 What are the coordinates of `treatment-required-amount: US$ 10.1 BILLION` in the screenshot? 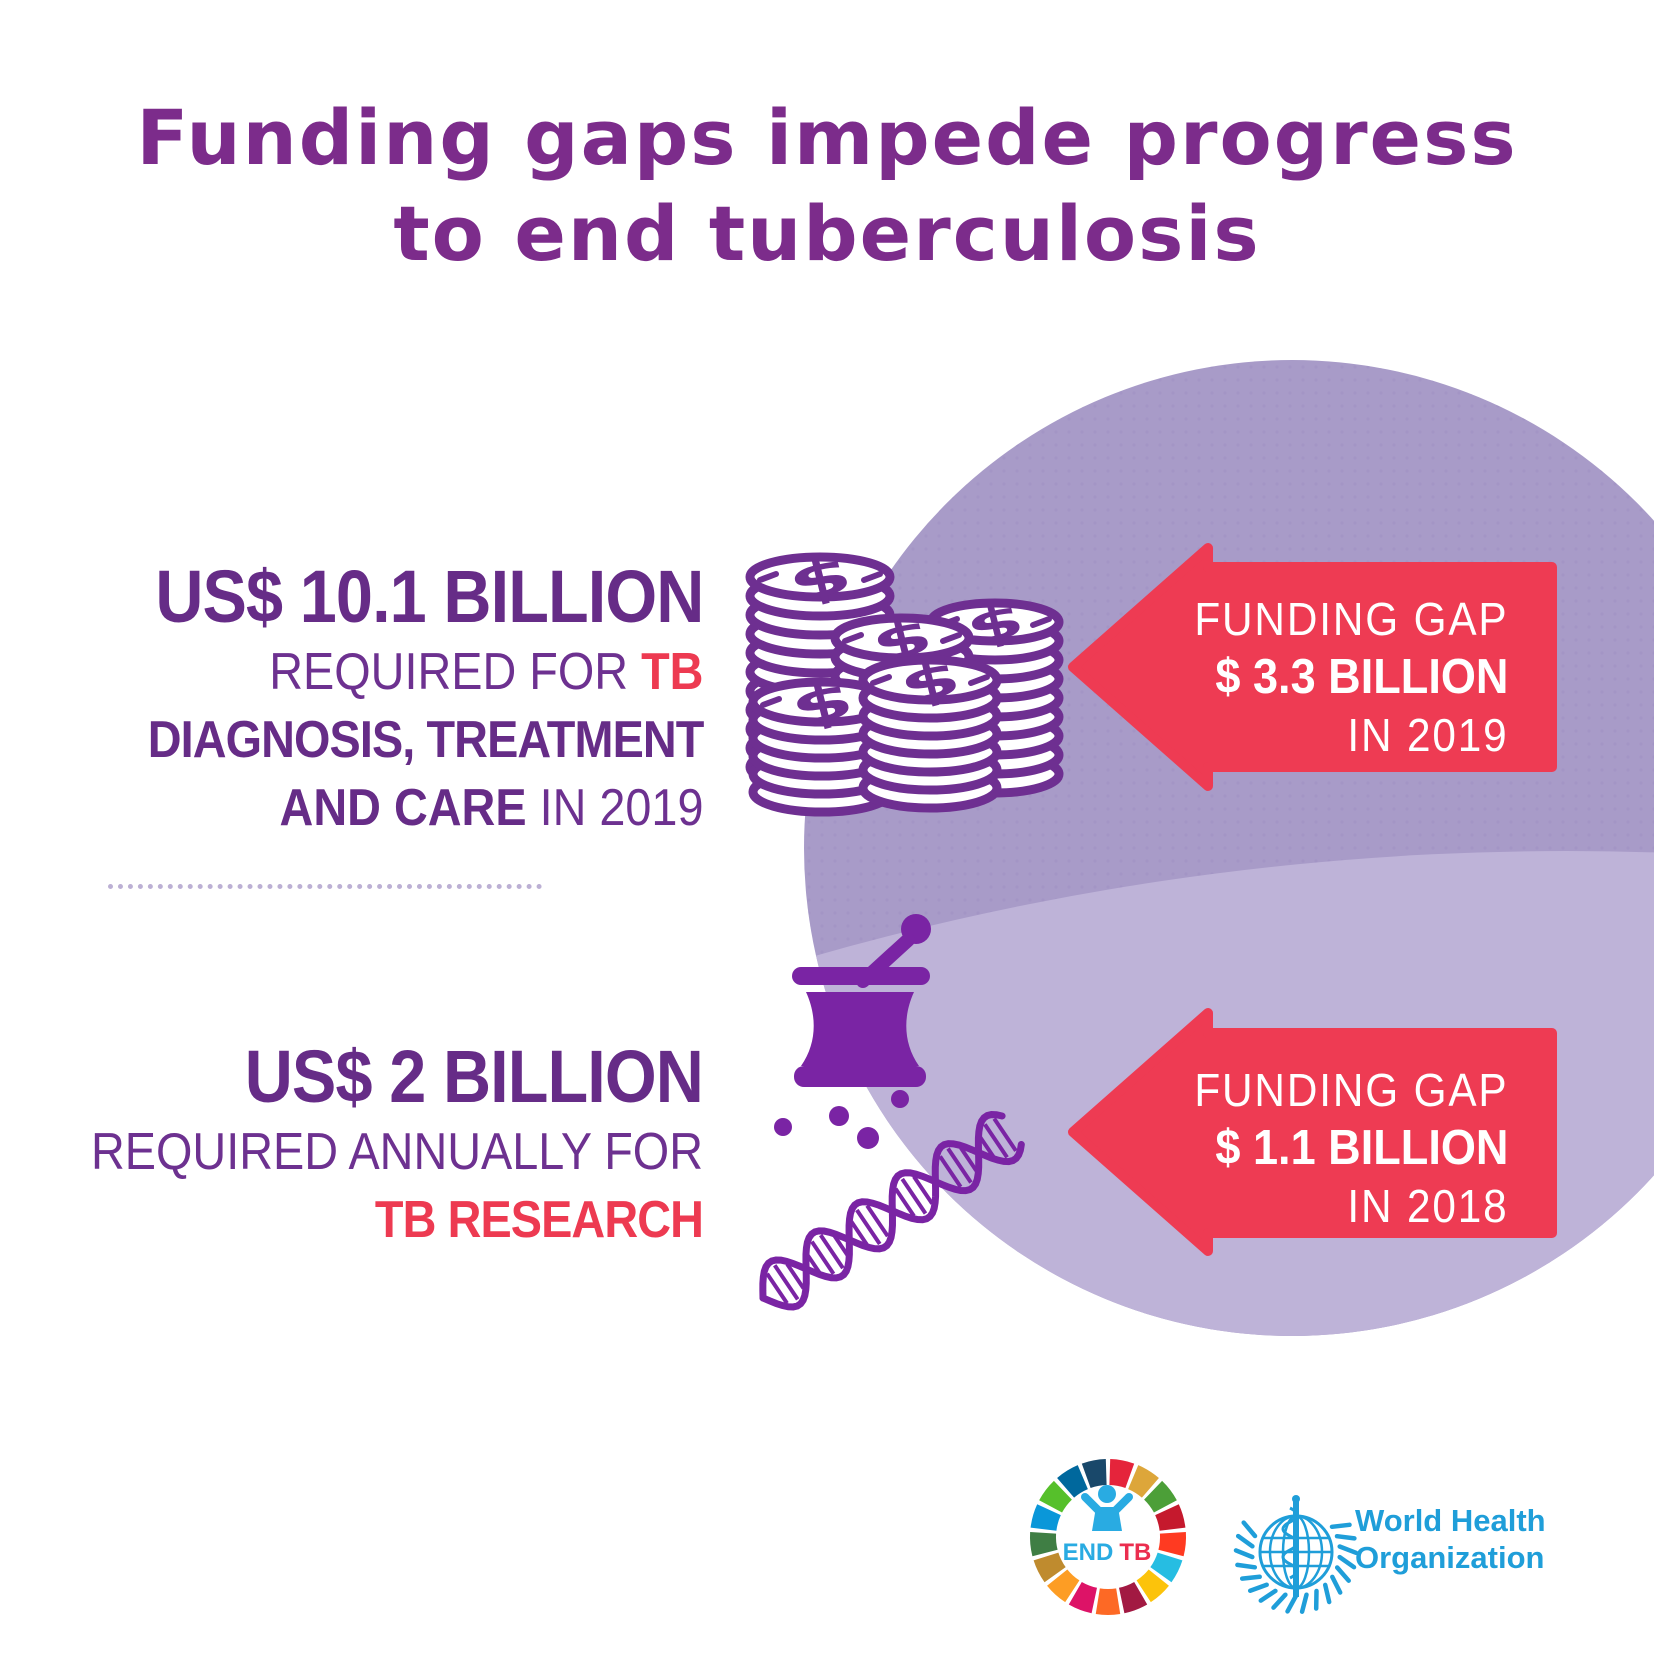 It's located at (429, 596).